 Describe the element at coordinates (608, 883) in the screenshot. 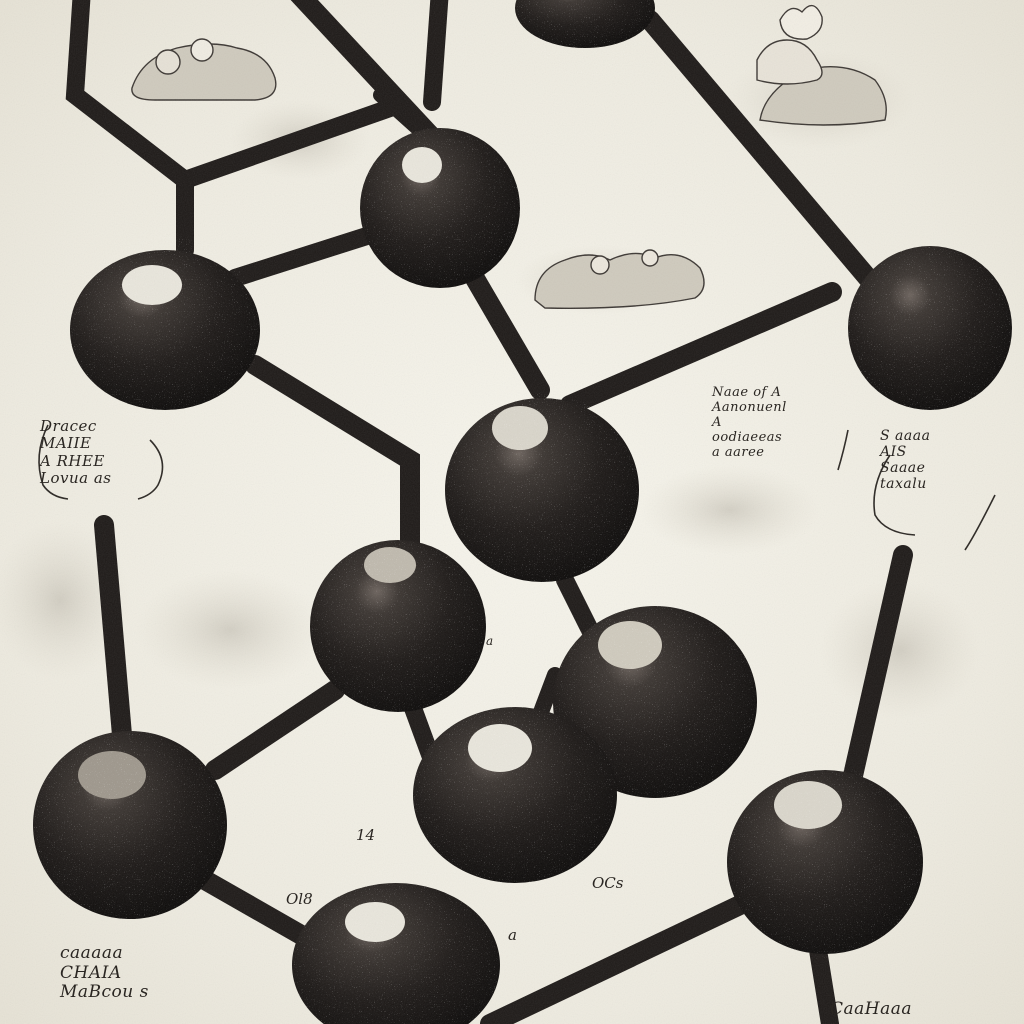

I see `mark-label: OCs` at that location.